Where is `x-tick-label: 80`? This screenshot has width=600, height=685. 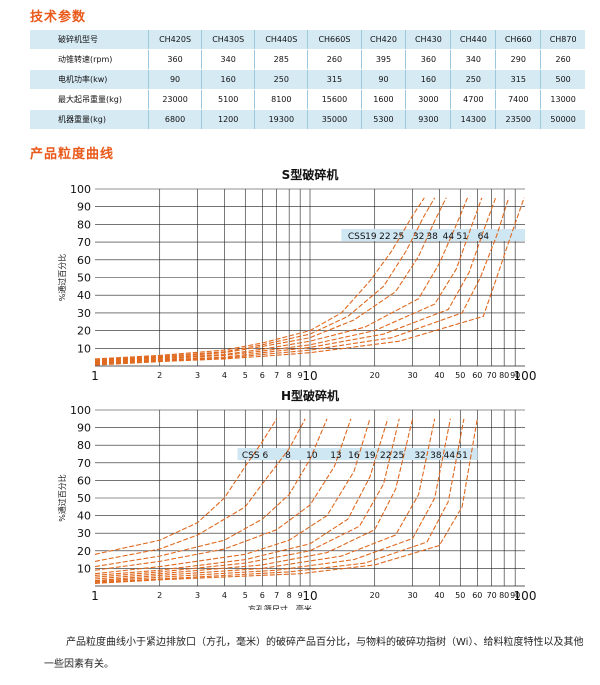
x-tick-label: 80 is located at coordinates (504, 375).